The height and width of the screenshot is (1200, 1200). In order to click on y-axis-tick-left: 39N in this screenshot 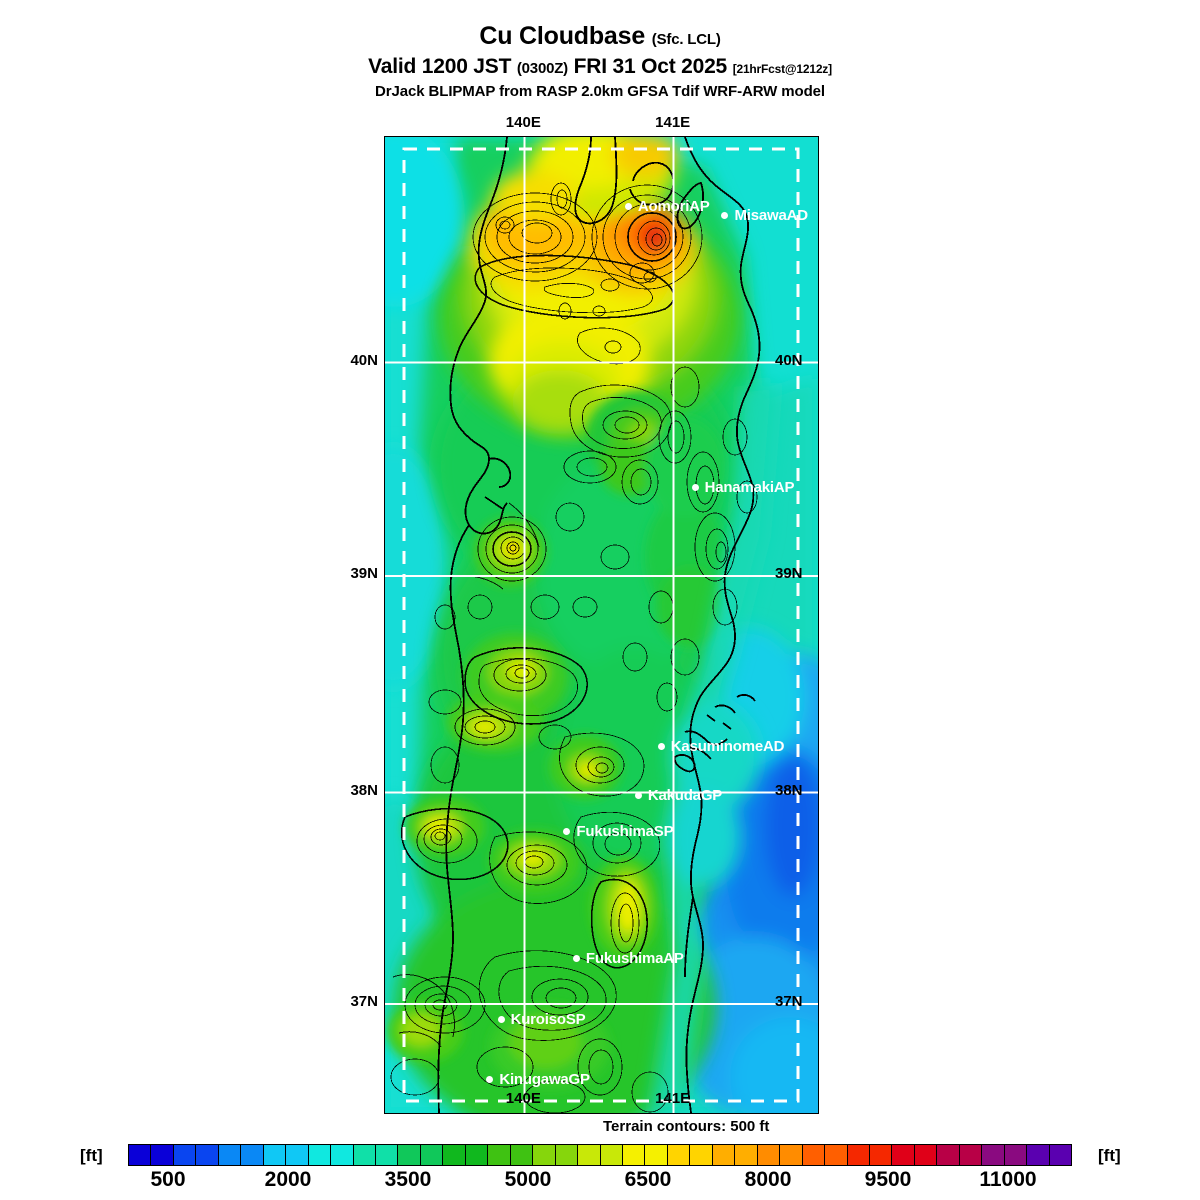, I will do `click(364, 574)`.